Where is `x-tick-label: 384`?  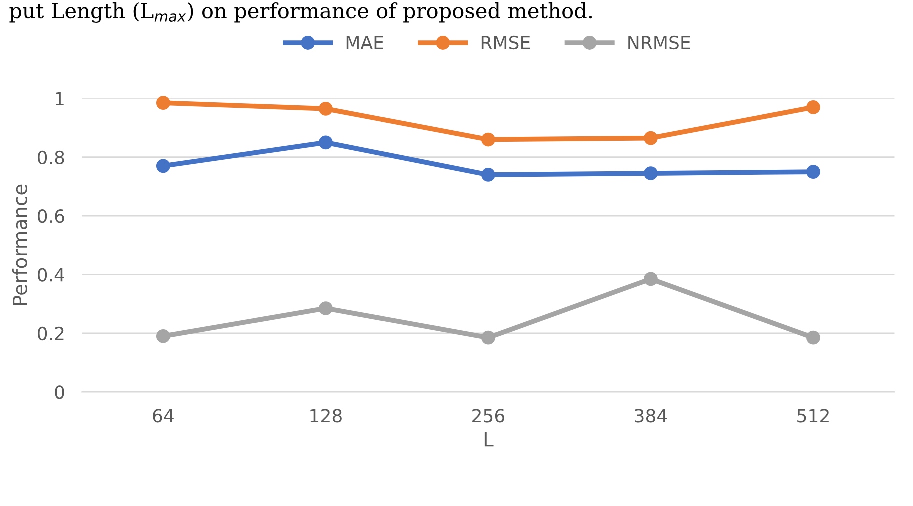 x-tick-label: 384 is located at coordinates (651, 416).